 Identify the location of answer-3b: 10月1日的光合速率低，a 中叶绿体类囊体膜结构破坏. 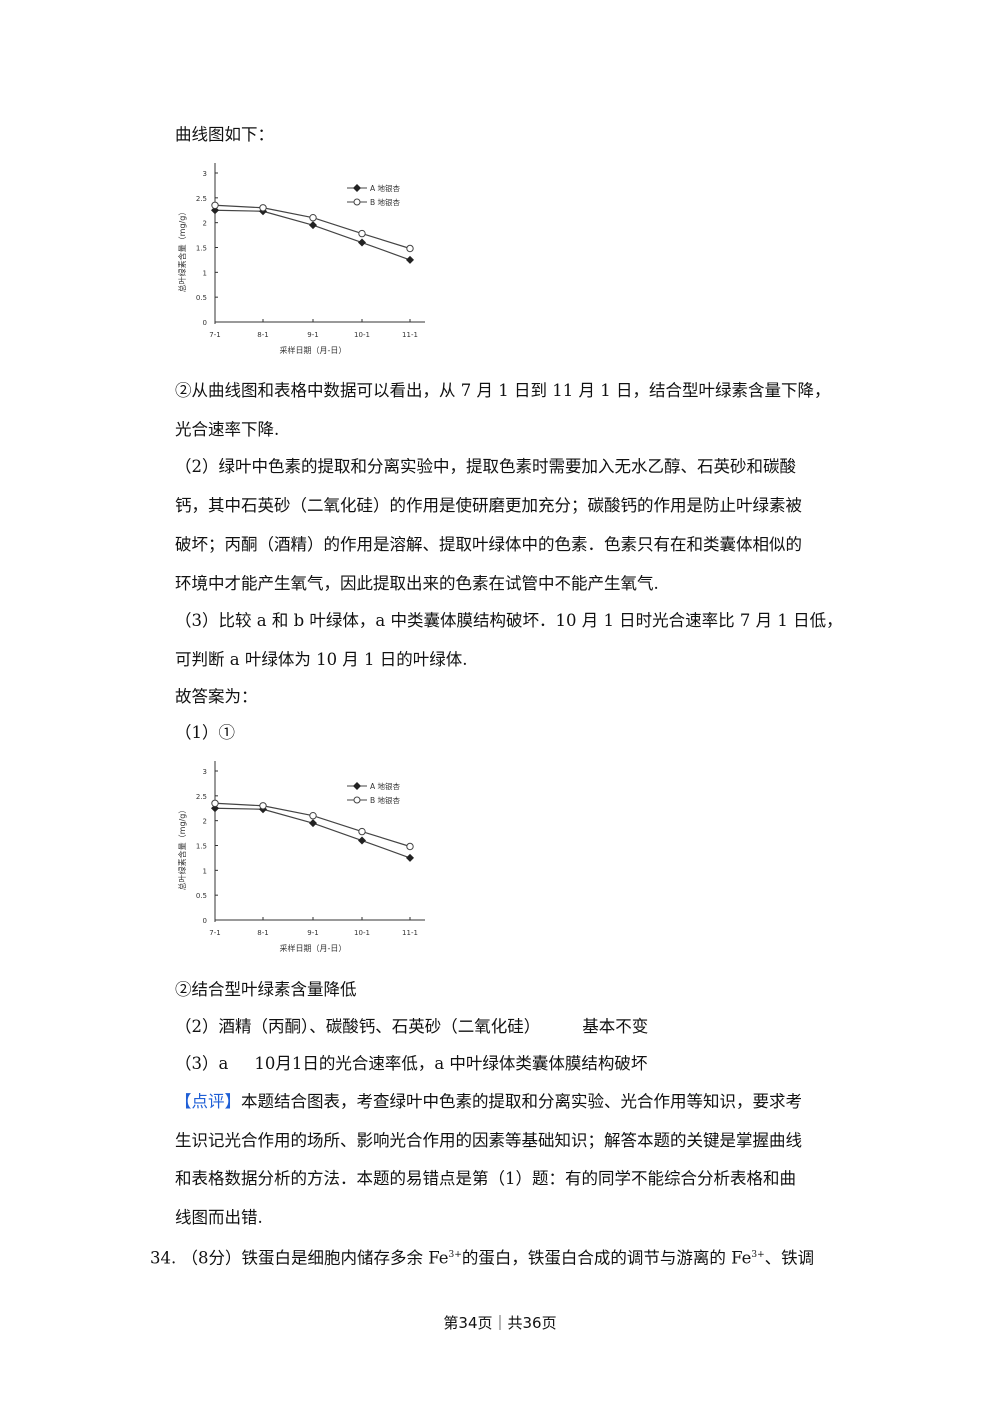
(451, 1063).